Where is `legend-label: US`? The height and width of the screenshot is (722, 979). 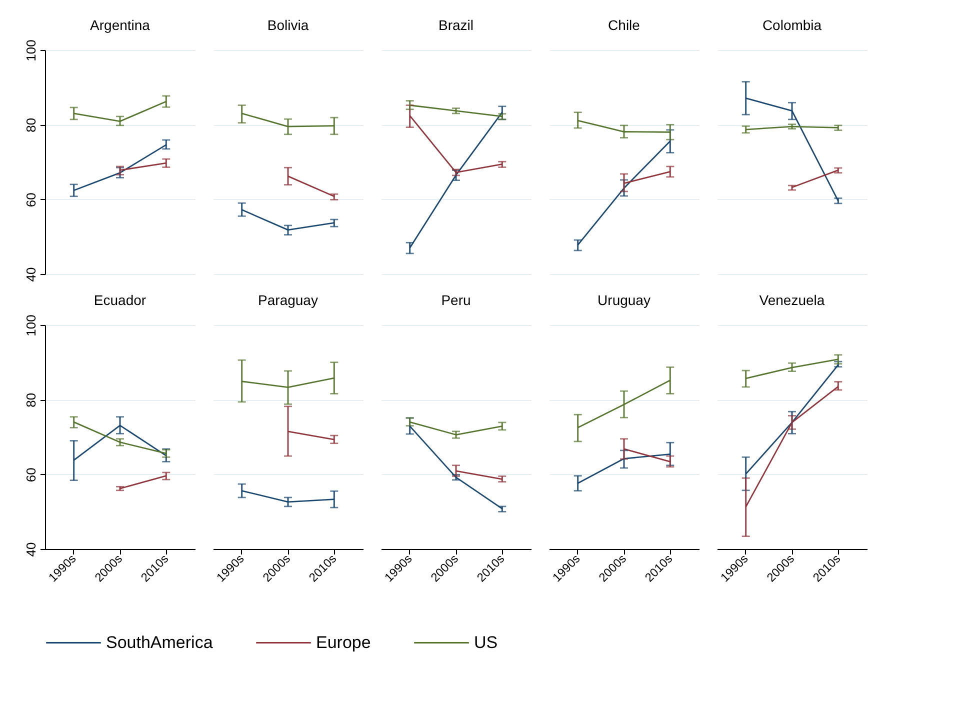
legend-label: US is located at coordinates (486, 642).